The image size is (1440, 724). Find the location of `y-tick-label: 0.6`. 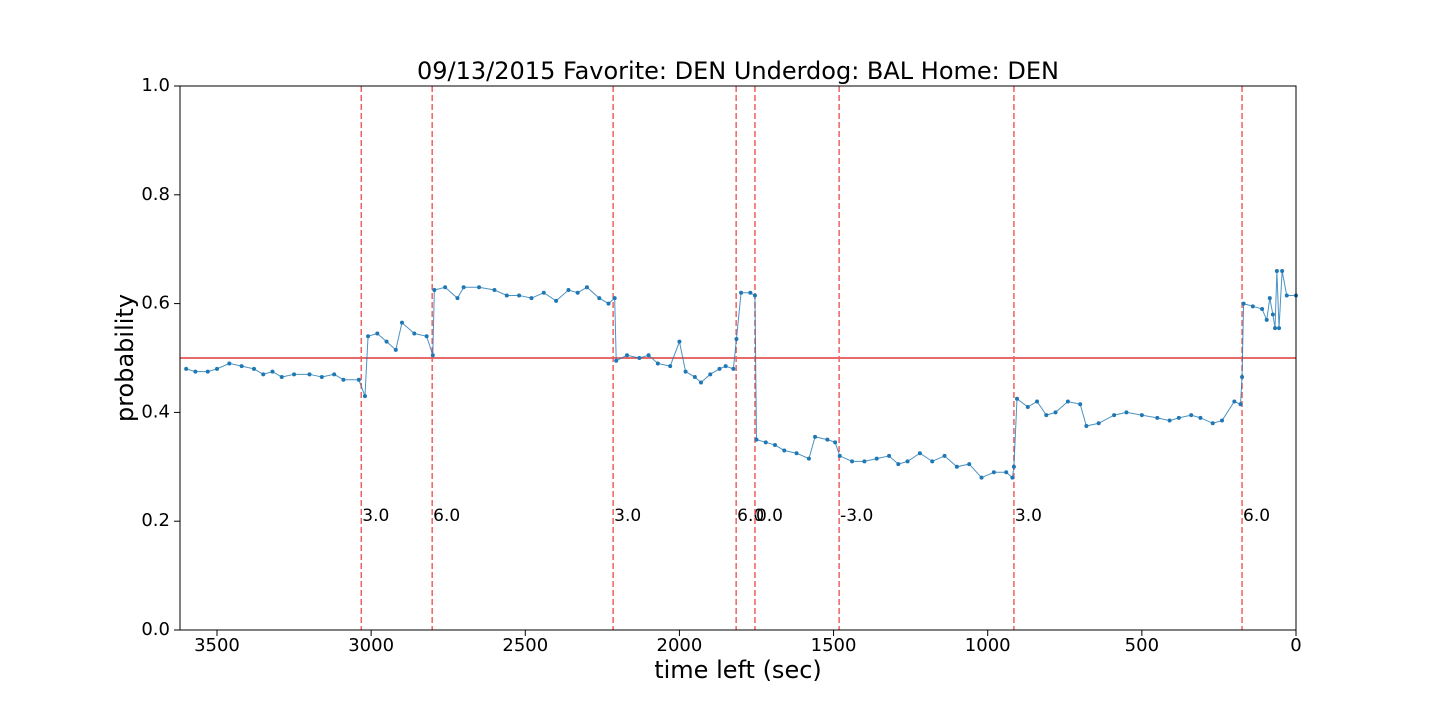

y-tick-label: 0.6 is located at coordinates (155, 303).